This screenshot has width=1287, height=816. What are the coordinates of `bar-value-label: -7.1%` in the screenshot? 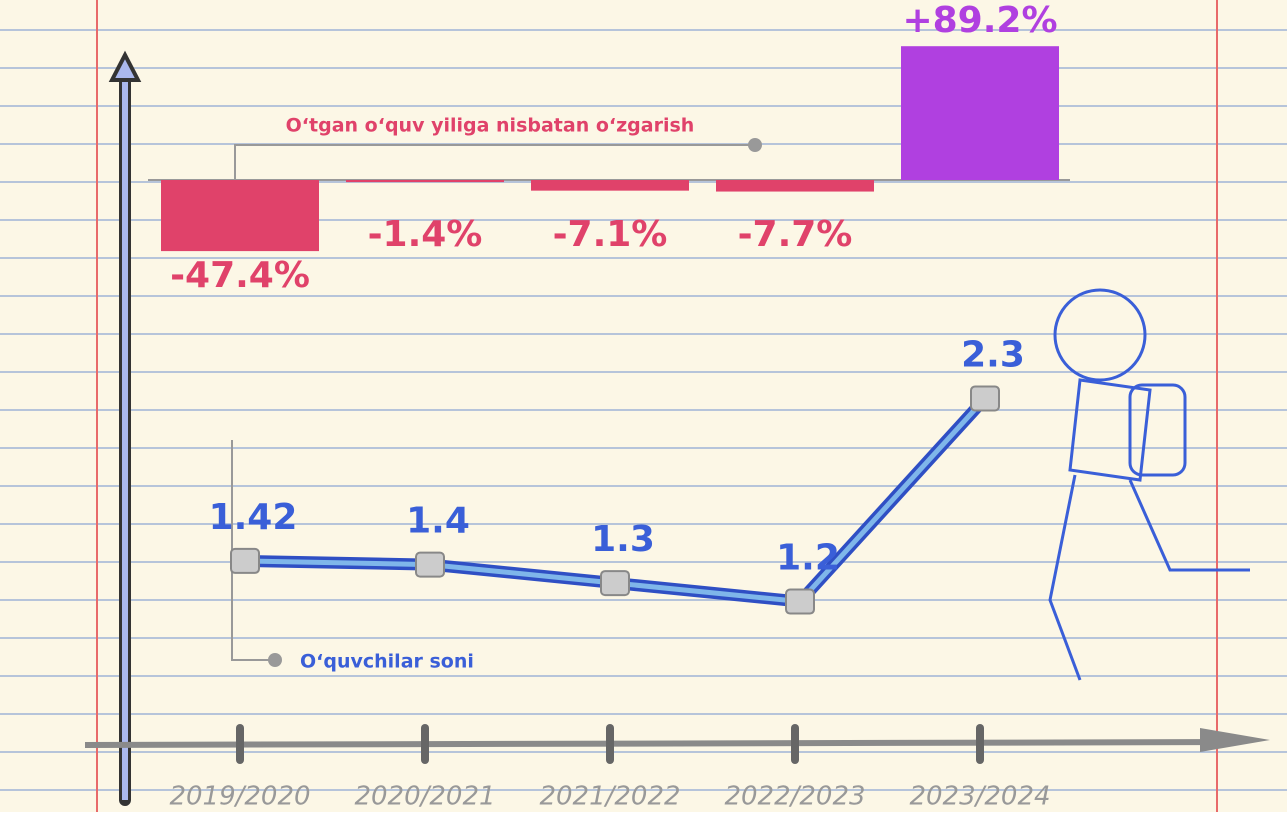 It's located at (610, 234).